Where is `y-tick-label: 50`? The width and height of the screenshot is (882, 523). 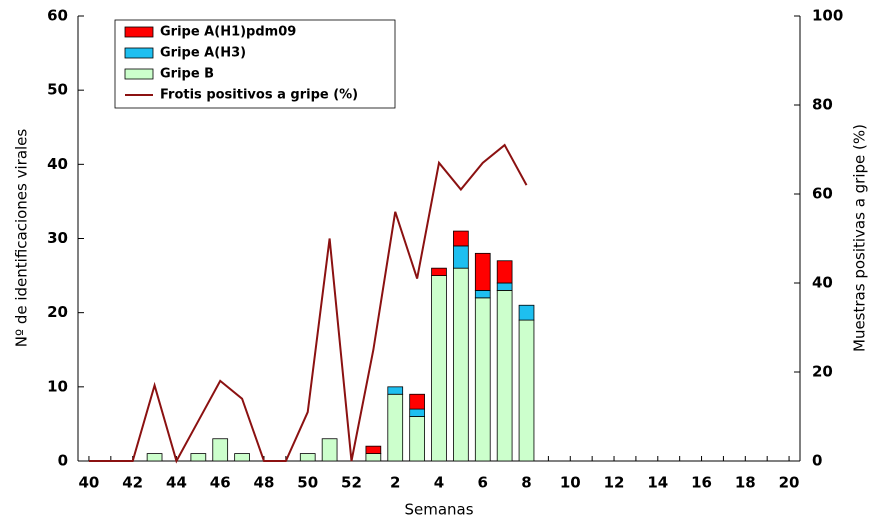
y-tick-label: 50 is located at coordinates (57, 90).